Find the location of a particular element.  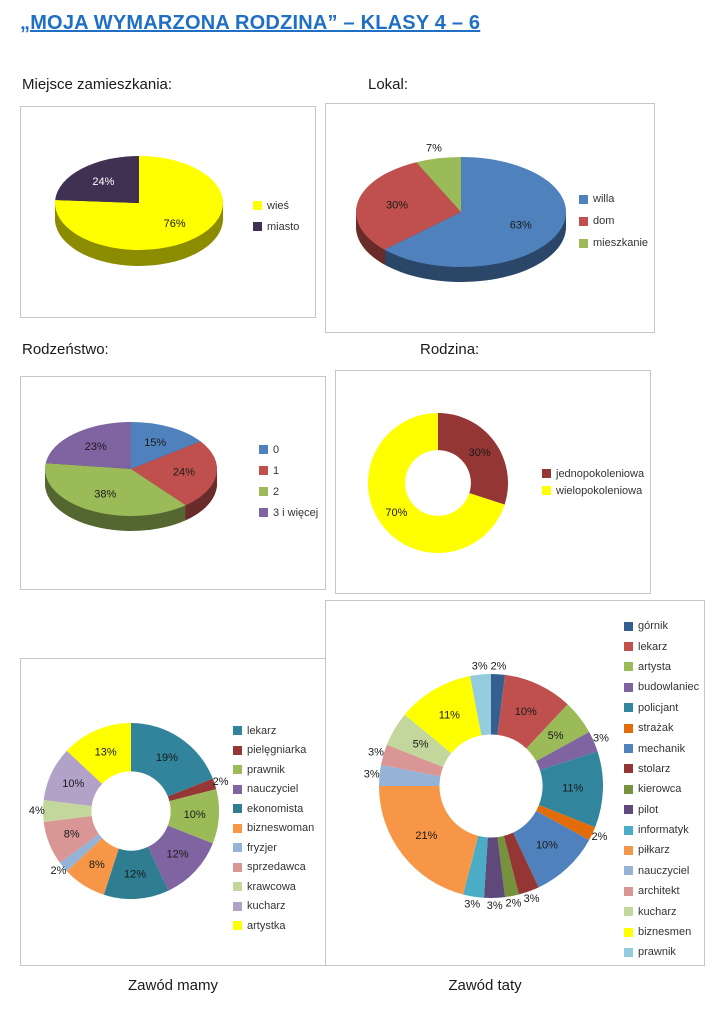

legend-label: architekt is located at coordinates (659, 891).